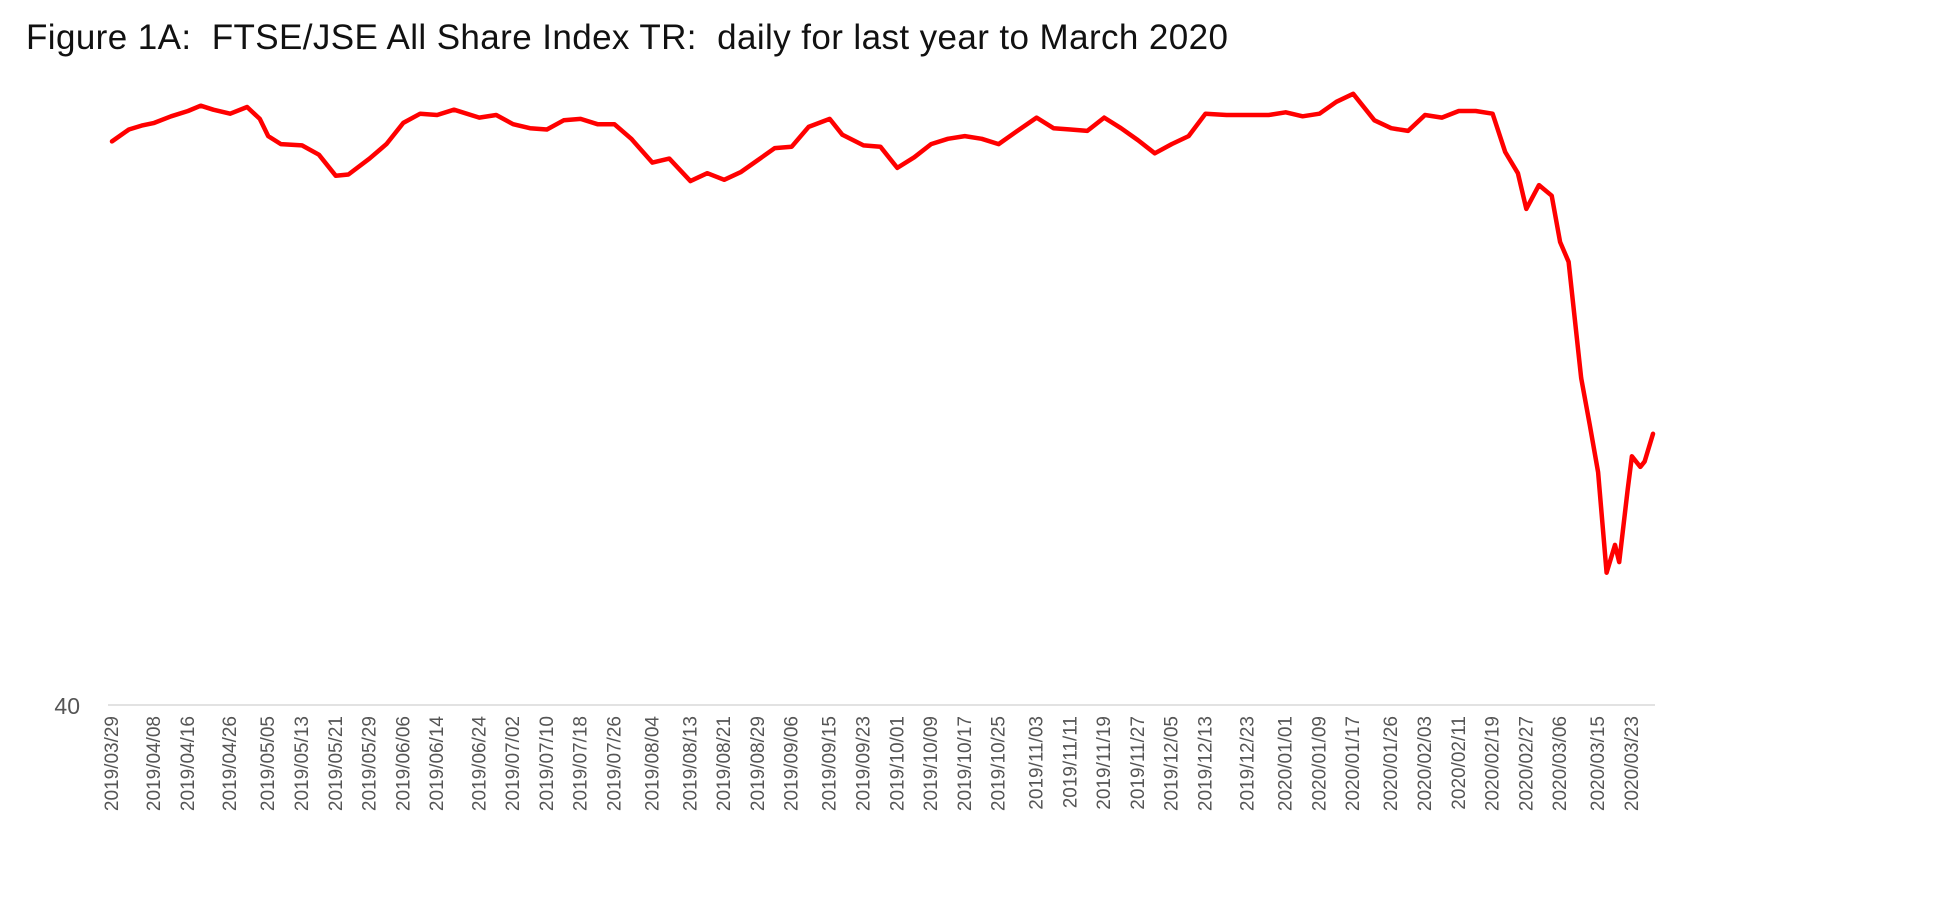  I want to click on x-tick-label: 2020/03/06, so click(1560, 763).